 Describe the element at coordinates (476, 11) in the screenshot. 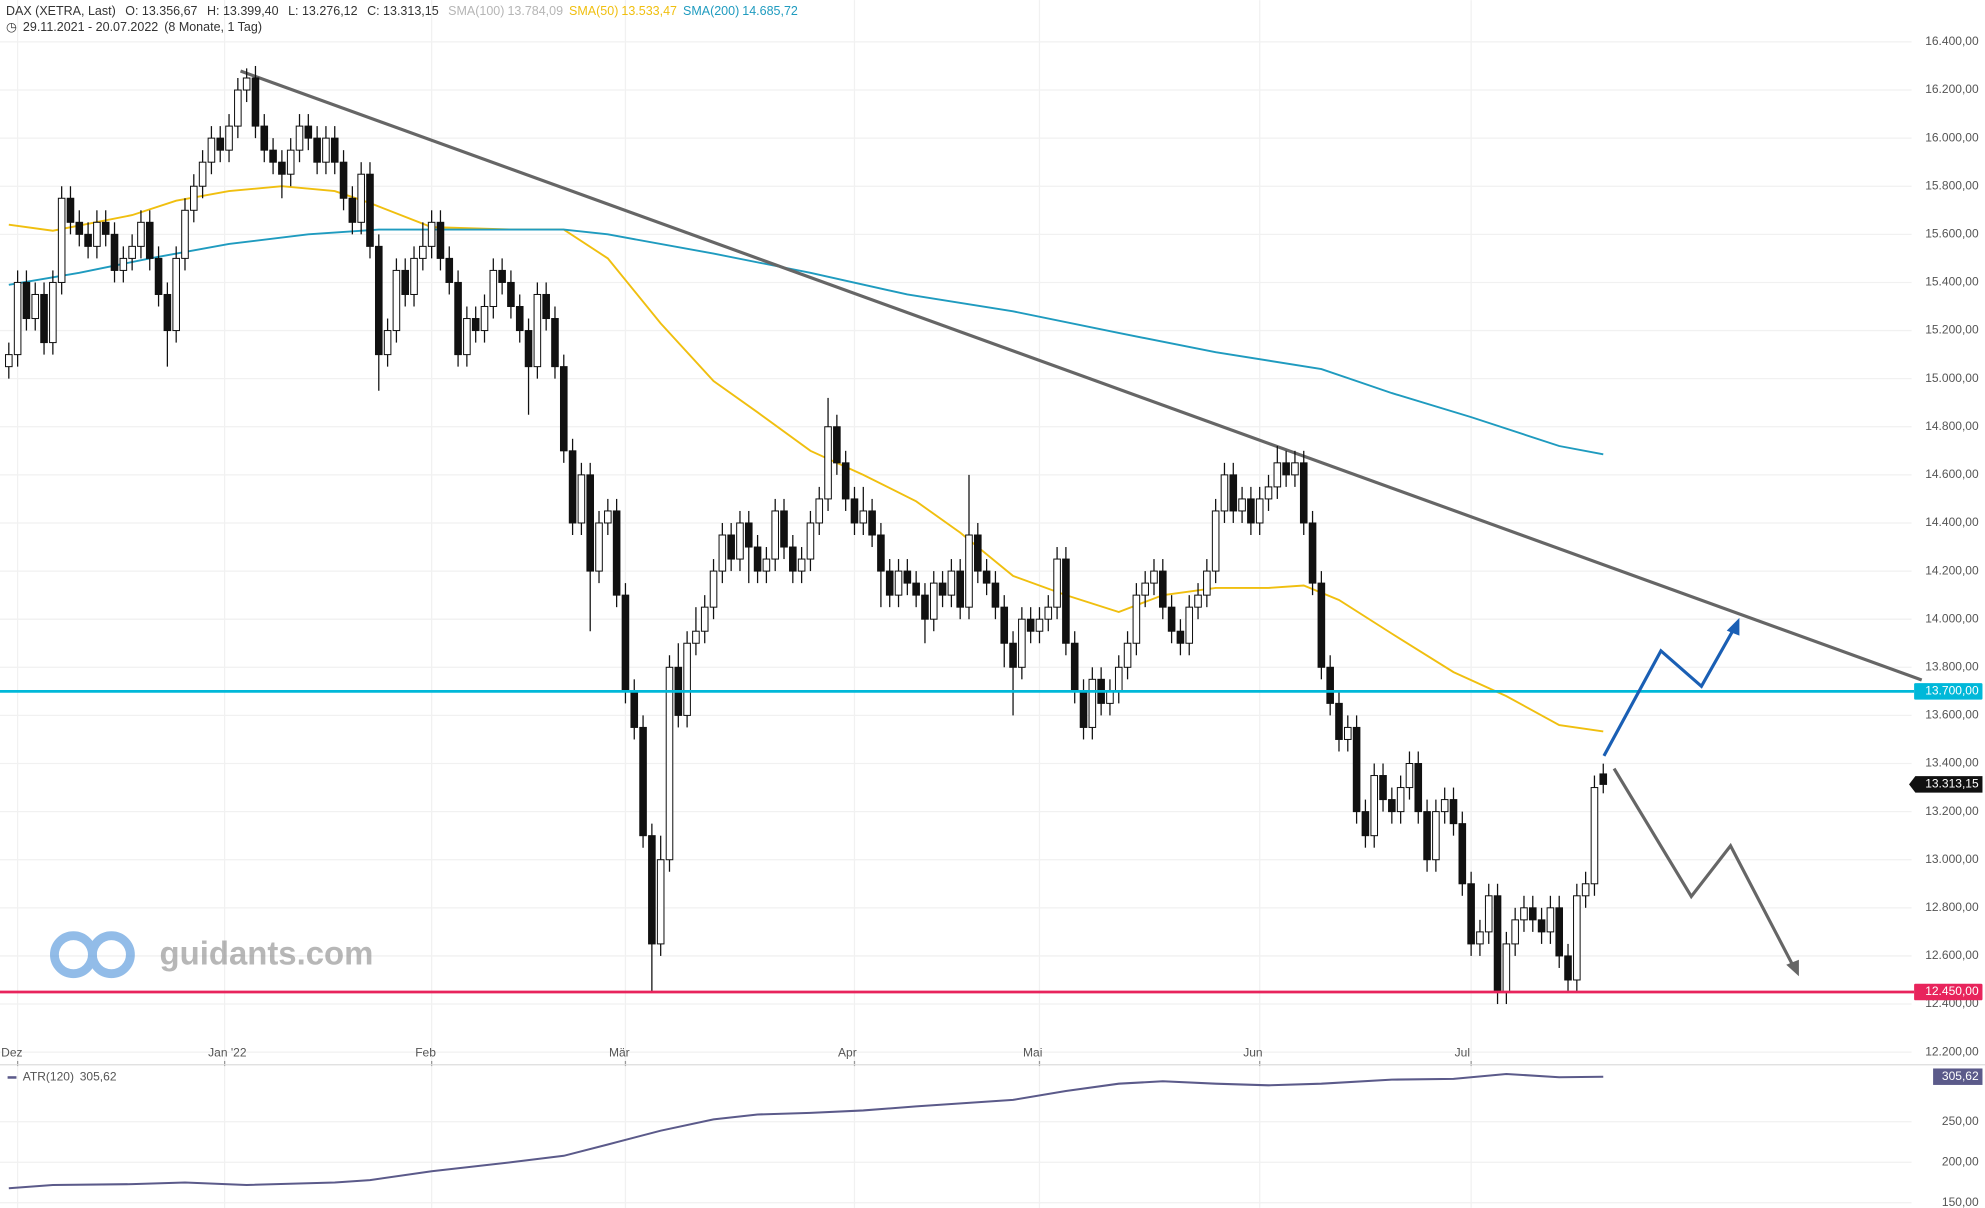

I see `indicator-name: SMA(100)` at that location.